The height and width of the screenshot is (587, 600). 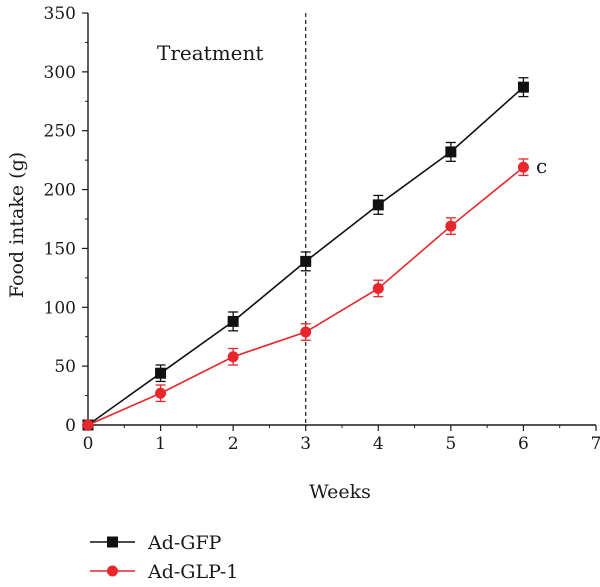 I want to click on x-tick-label: 2, so click(x=233, y=444).